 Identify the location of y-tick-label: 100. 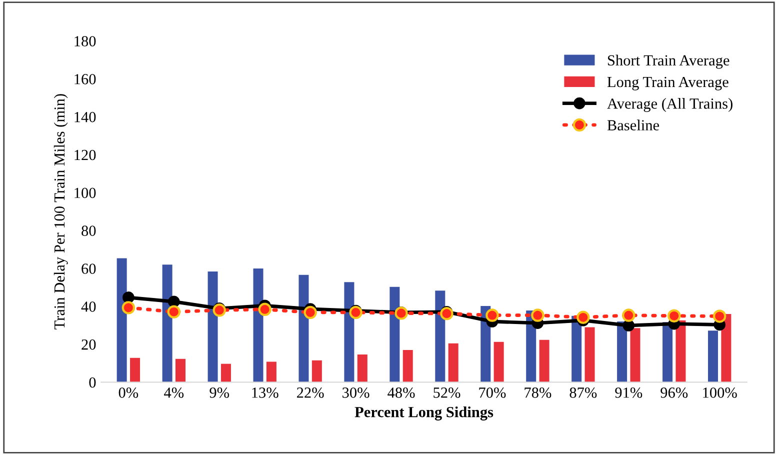
(85, 193).